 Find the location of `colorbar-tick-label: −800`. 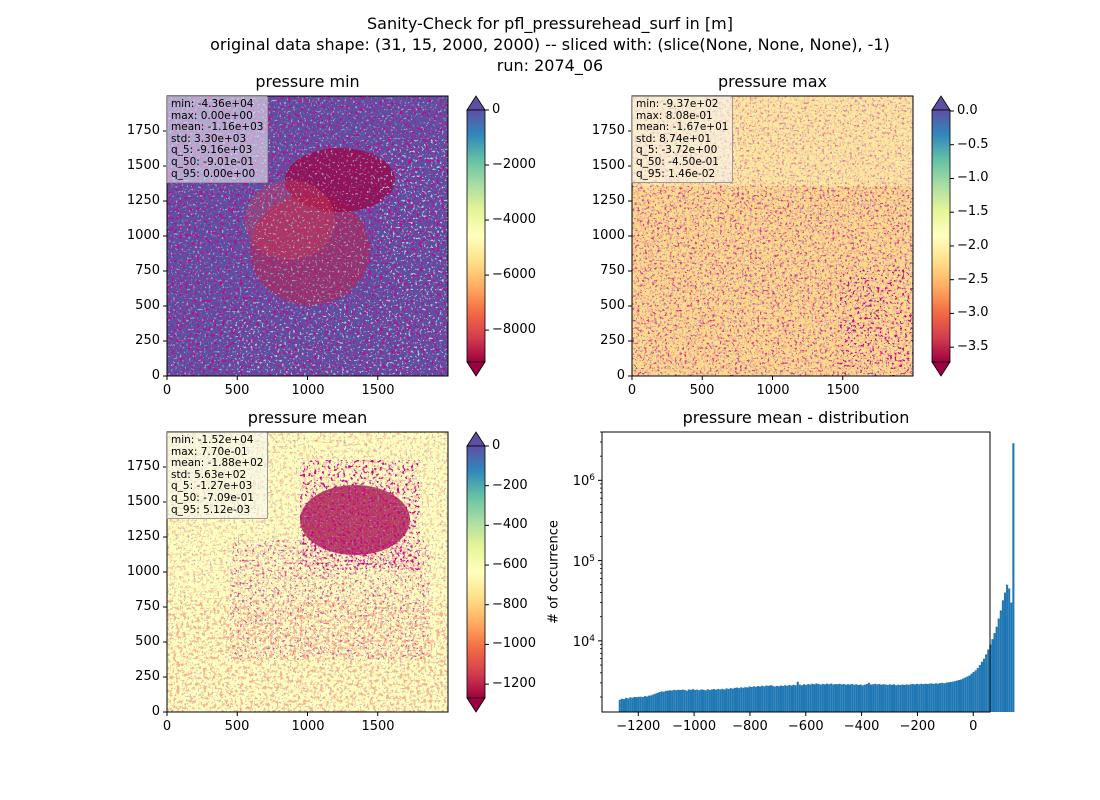

colorbar-tick-label: −800 is located at coordinates (510, 604).